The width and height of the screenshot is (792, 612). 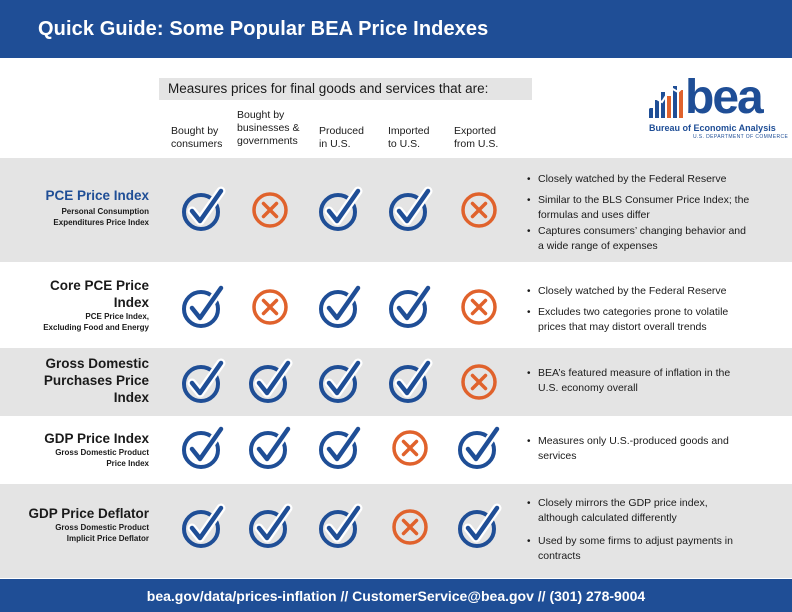 What do you see at coordinates (96, 380) in the screenshot?
I see `index-title-line: Purchases Price` at bounding box center [96, 380].